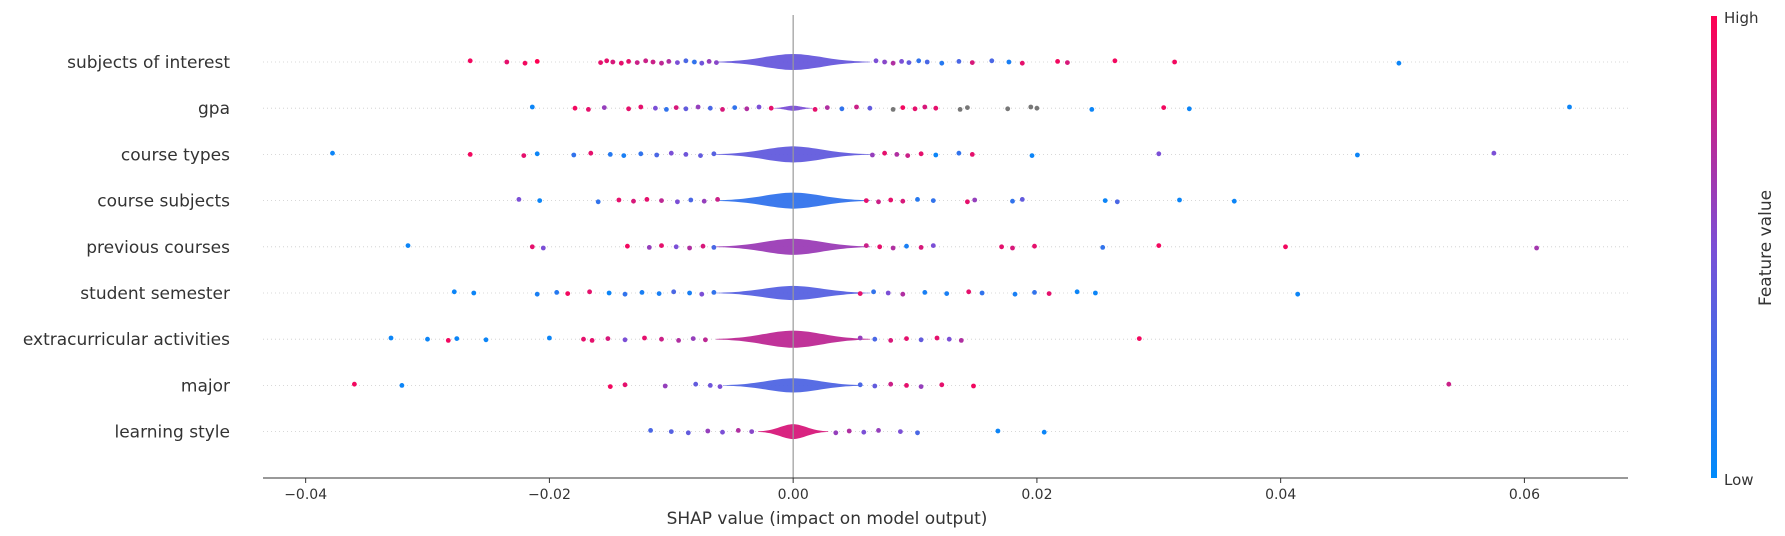 Image resolution: width=1785 pixels, height=536 pixels. I want to click on x-tick-label: −0.04, so click(305, 495).